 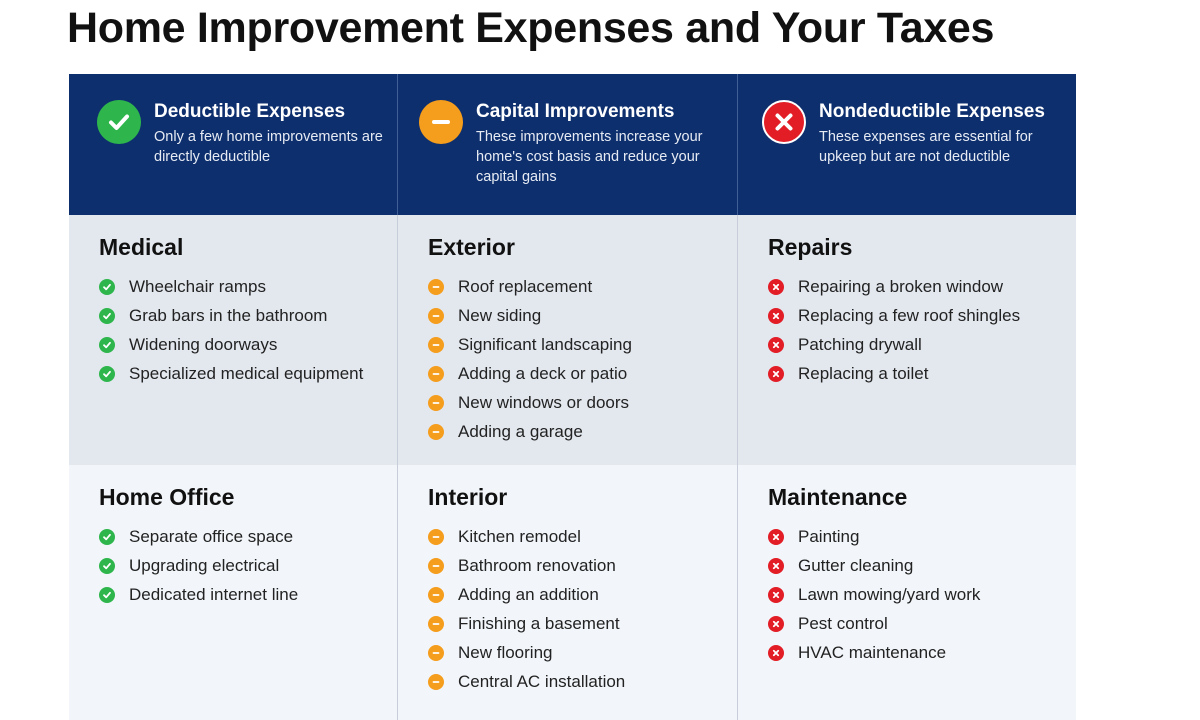 I want to click on list-item-label: Repairing a broken window, so click(x=901, y=286).